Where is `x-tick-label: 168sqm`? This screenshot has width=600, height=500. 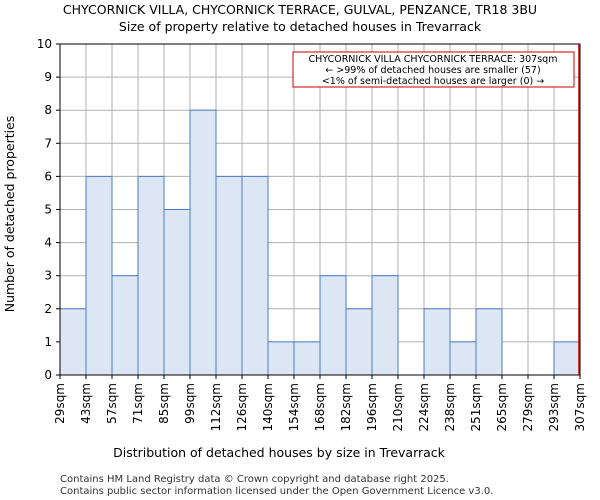
x-tick-label: 168sqm is located at coordinates (320, 407).